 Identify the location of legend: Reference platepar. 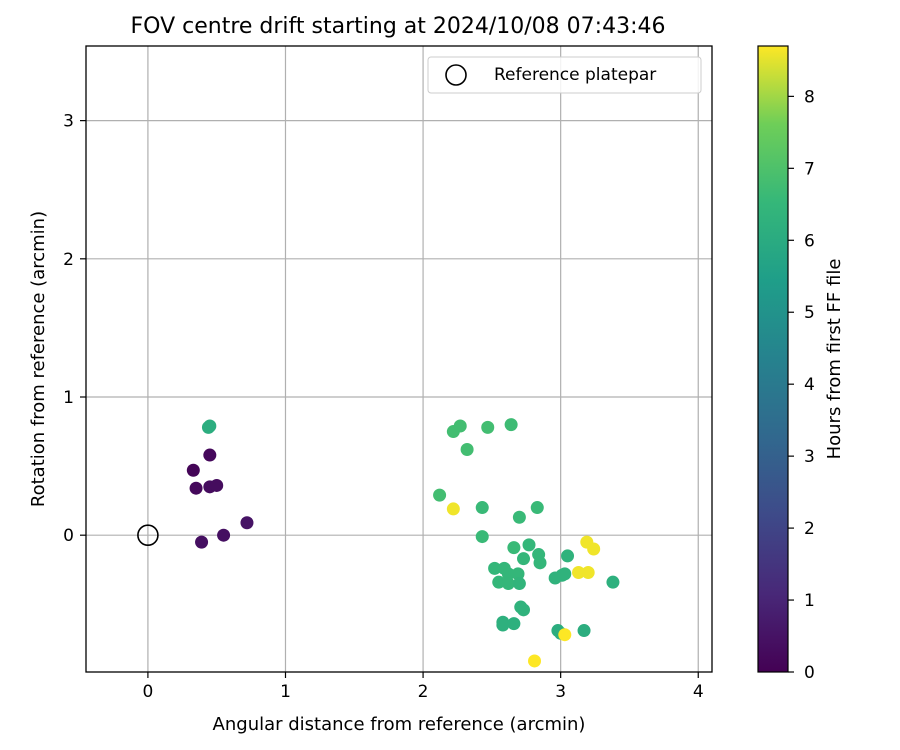
(564, 75).